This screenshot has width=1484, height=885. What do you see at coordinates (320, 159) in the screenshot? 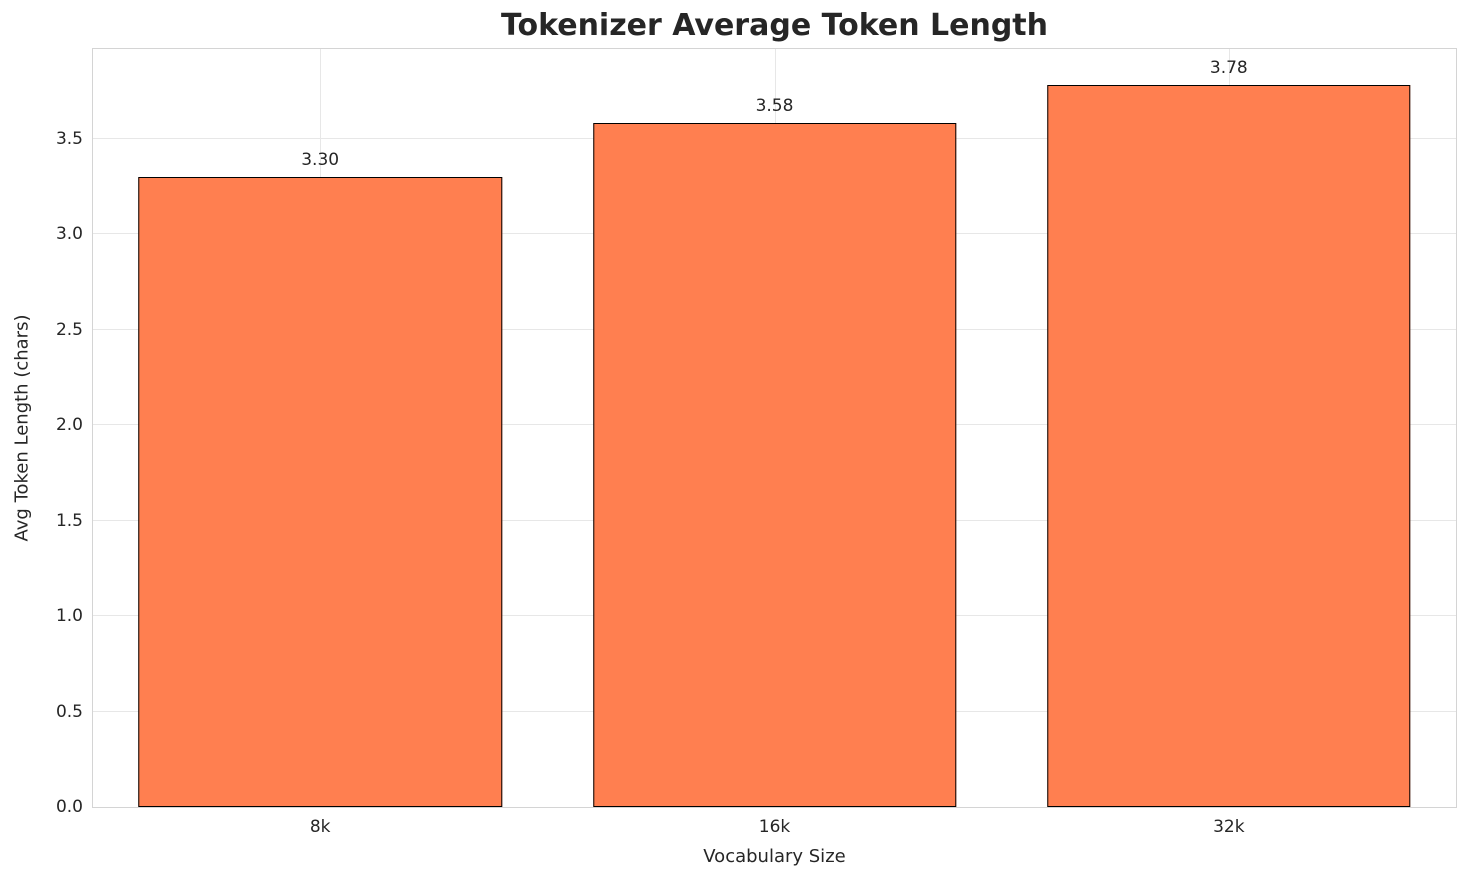
I see `bar-value-label: 3.30` at bounding box center [320, 159].